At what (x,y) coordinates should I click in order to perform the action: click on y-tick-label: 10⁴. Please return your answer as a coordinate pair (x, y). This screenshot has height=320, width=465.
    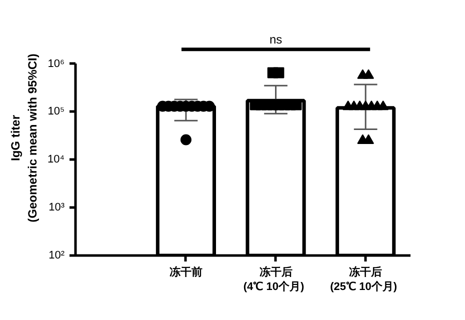
    Looking at the image, I should click on (56, 160).